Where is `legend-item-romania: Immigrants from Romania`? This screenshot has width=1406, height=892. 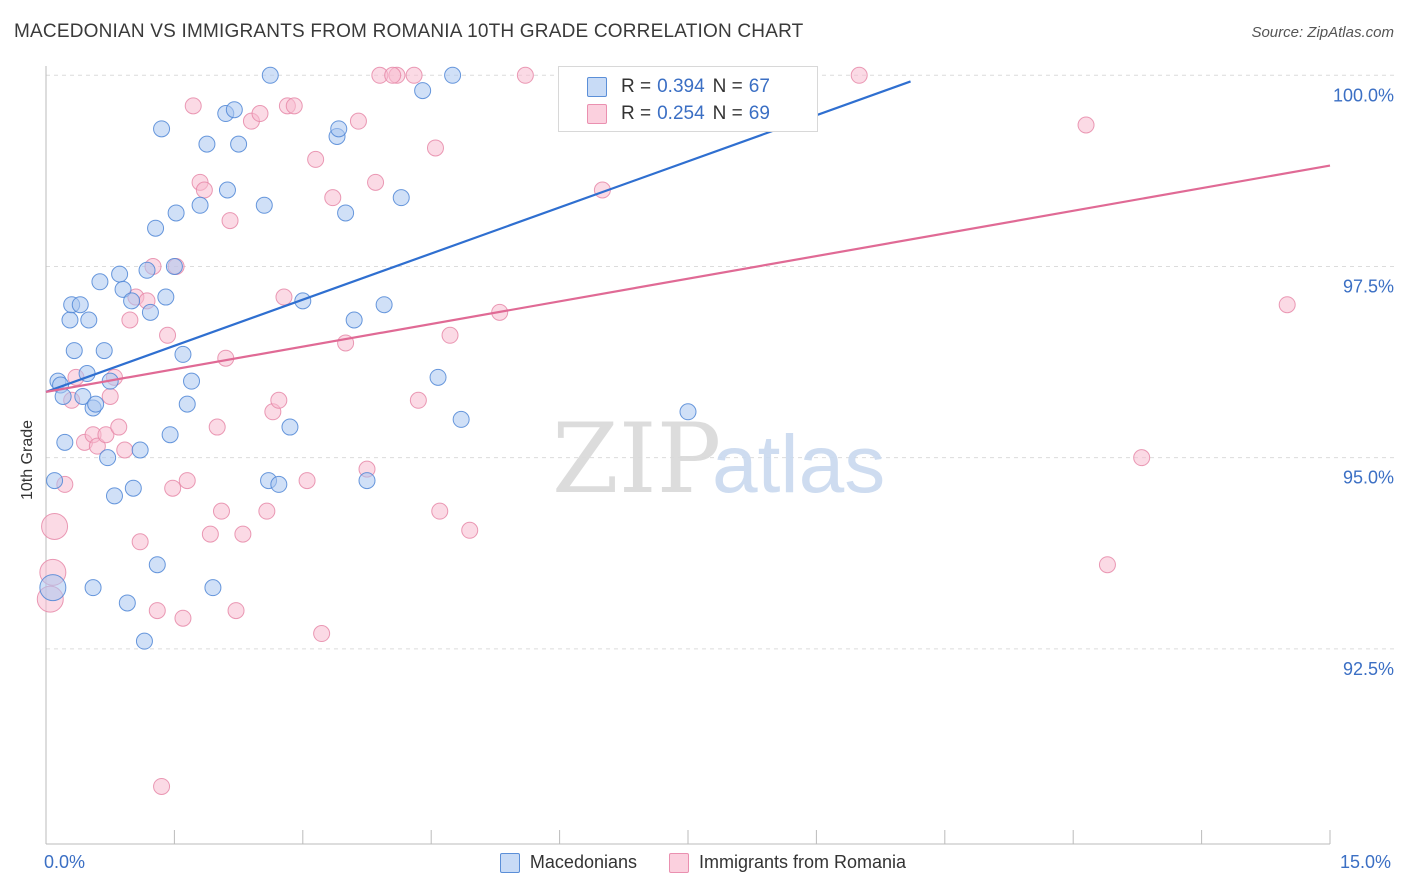 legend-item-romania: Immigrants from Romania is located at coordinates (787, 862).